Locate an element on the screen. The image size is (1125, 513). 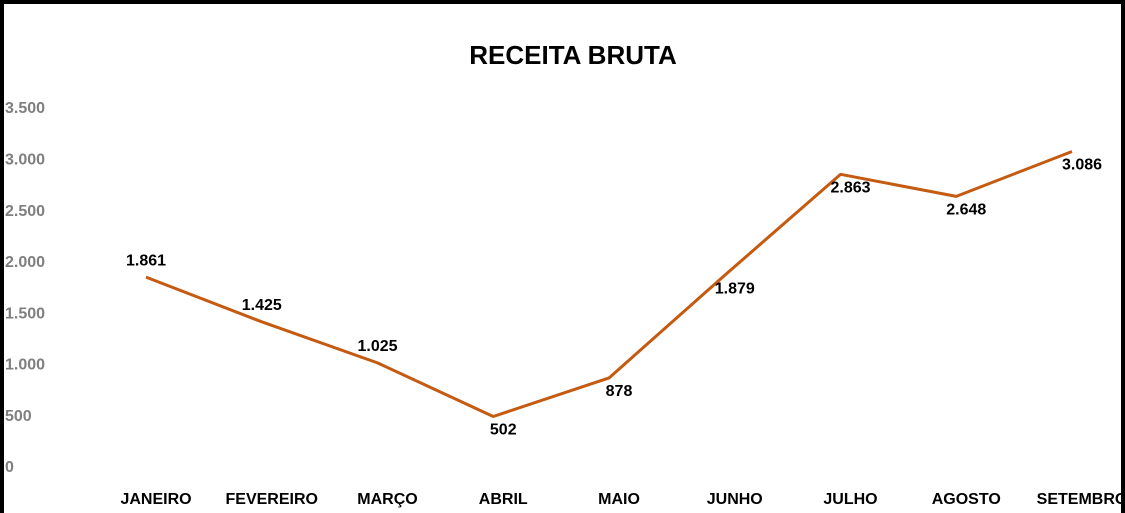
x-tick-label: AGOSTO is located at coordinates (966, 499).